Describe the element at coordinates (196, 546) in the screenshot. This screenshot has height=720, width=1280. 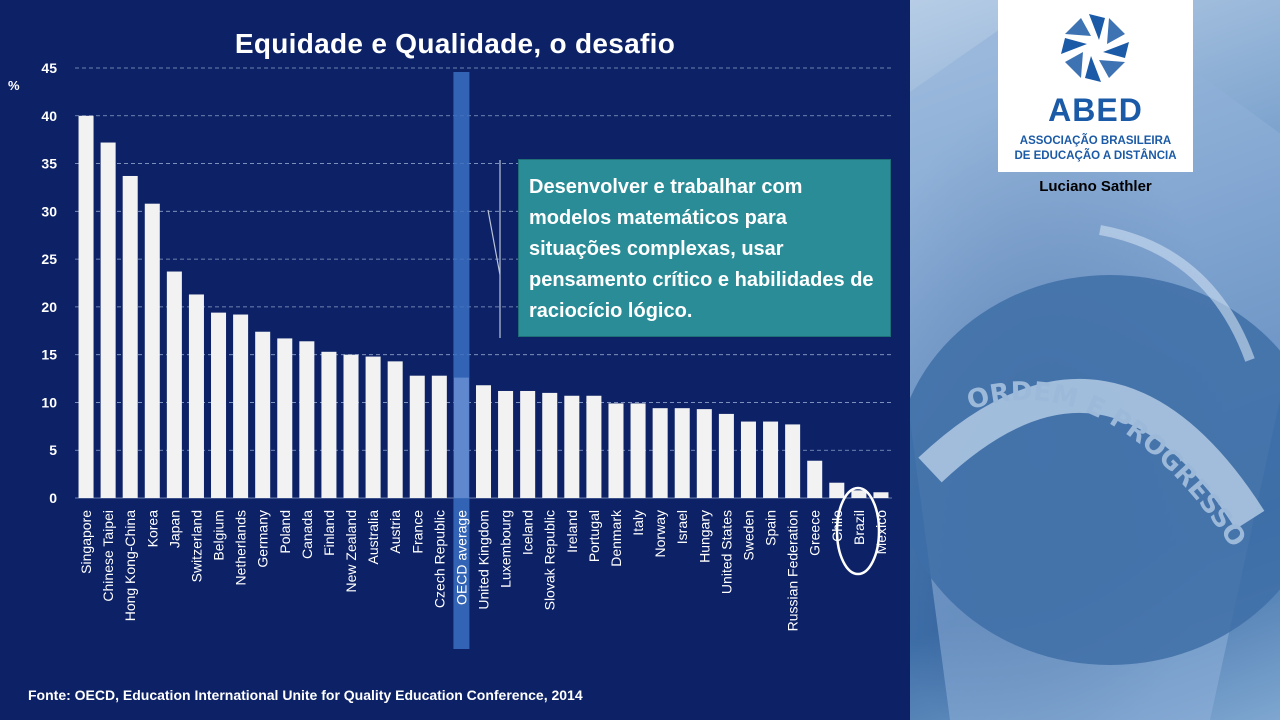
I see `x-tick-label: Switzerland` at that location.